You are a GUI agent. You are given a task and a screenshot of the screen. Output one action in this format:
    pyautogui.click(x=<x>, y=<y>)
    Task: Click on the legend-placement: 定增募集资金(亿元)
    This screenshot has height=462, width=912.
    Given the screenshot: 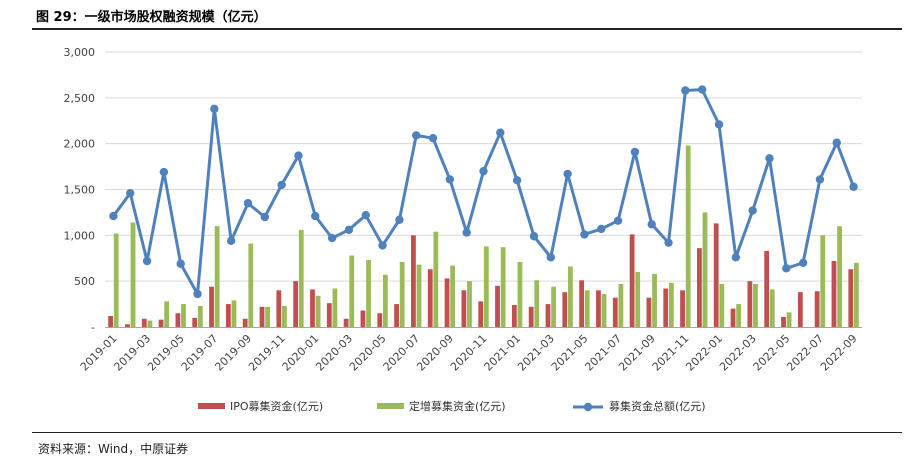 What is the action you would take?
    pyautogui.click(x=441, y=406)
    